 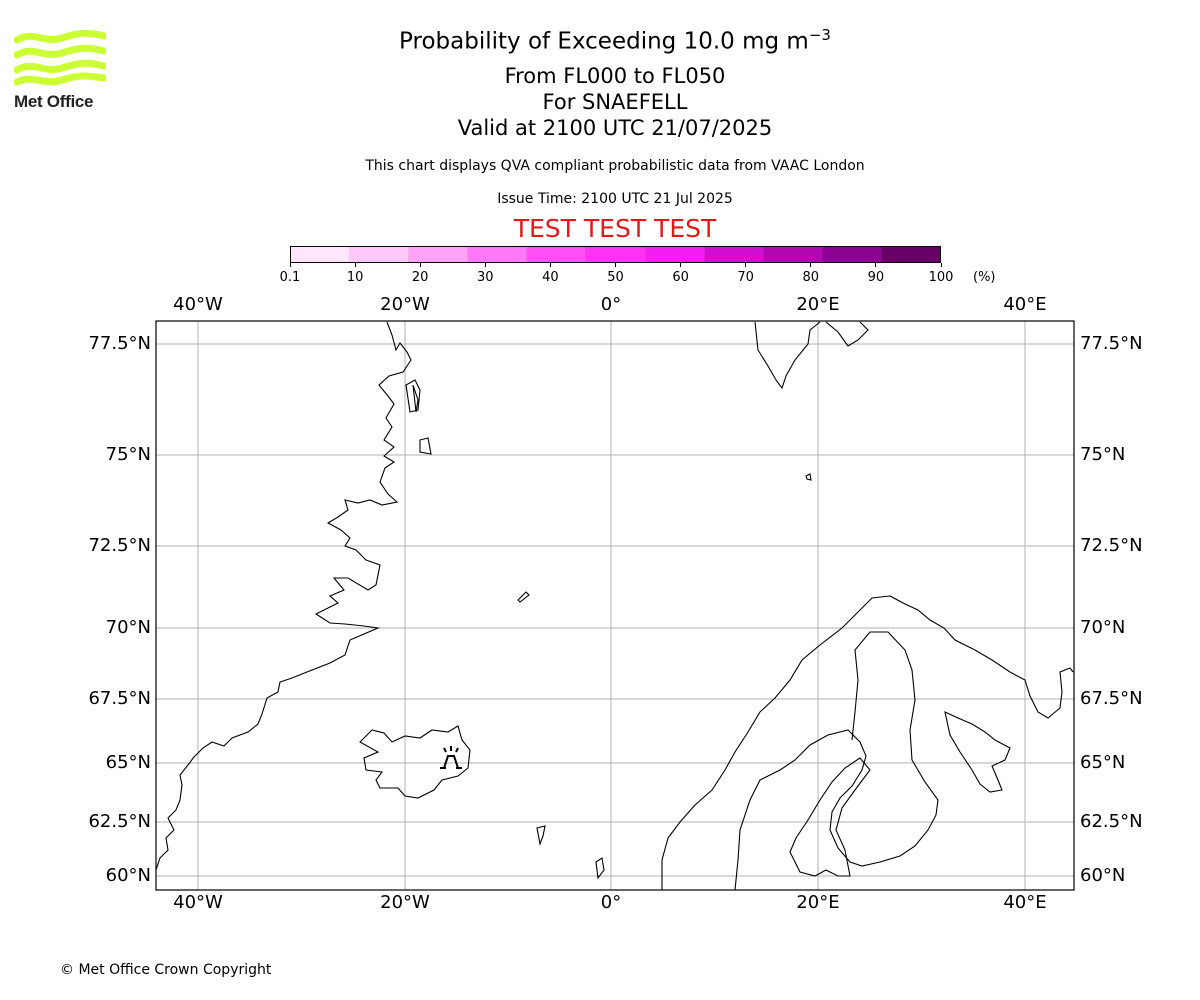 What do you see at coordinates (355, 277) in the screenshot?
I see `colorbar-label: 10` at bounding box center [355, 277].